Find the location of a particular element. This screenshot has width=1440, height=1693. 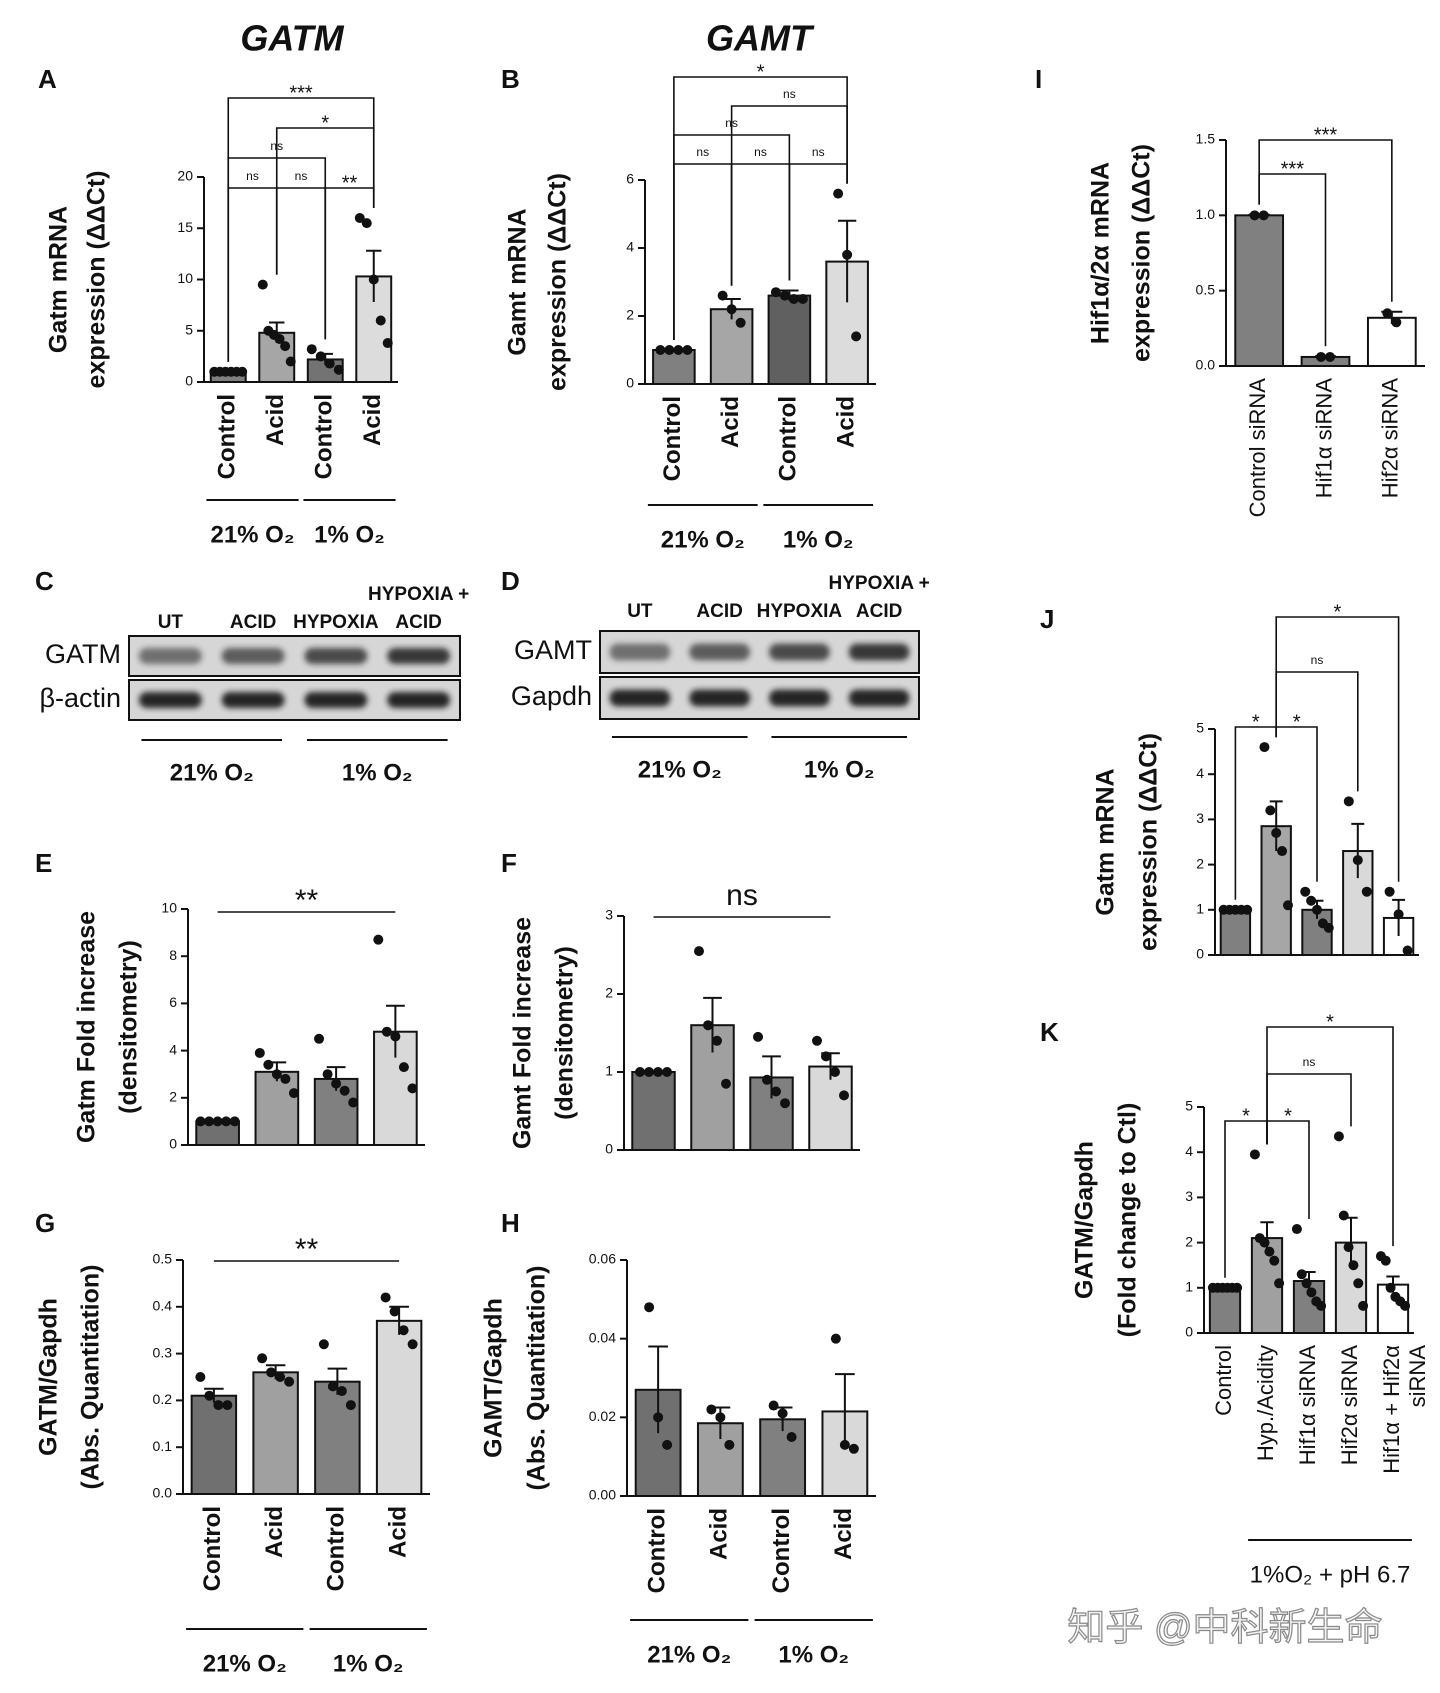

panel-title: GAMT is located at coordinates (760, 38).